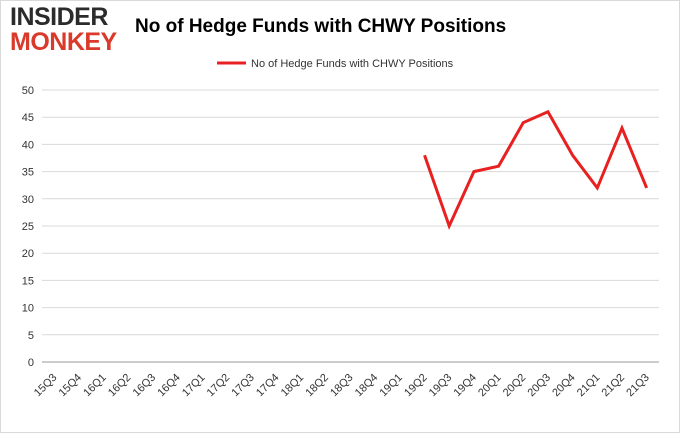  I want to click on x-tick-label: 18Q1, so click(293, 386).